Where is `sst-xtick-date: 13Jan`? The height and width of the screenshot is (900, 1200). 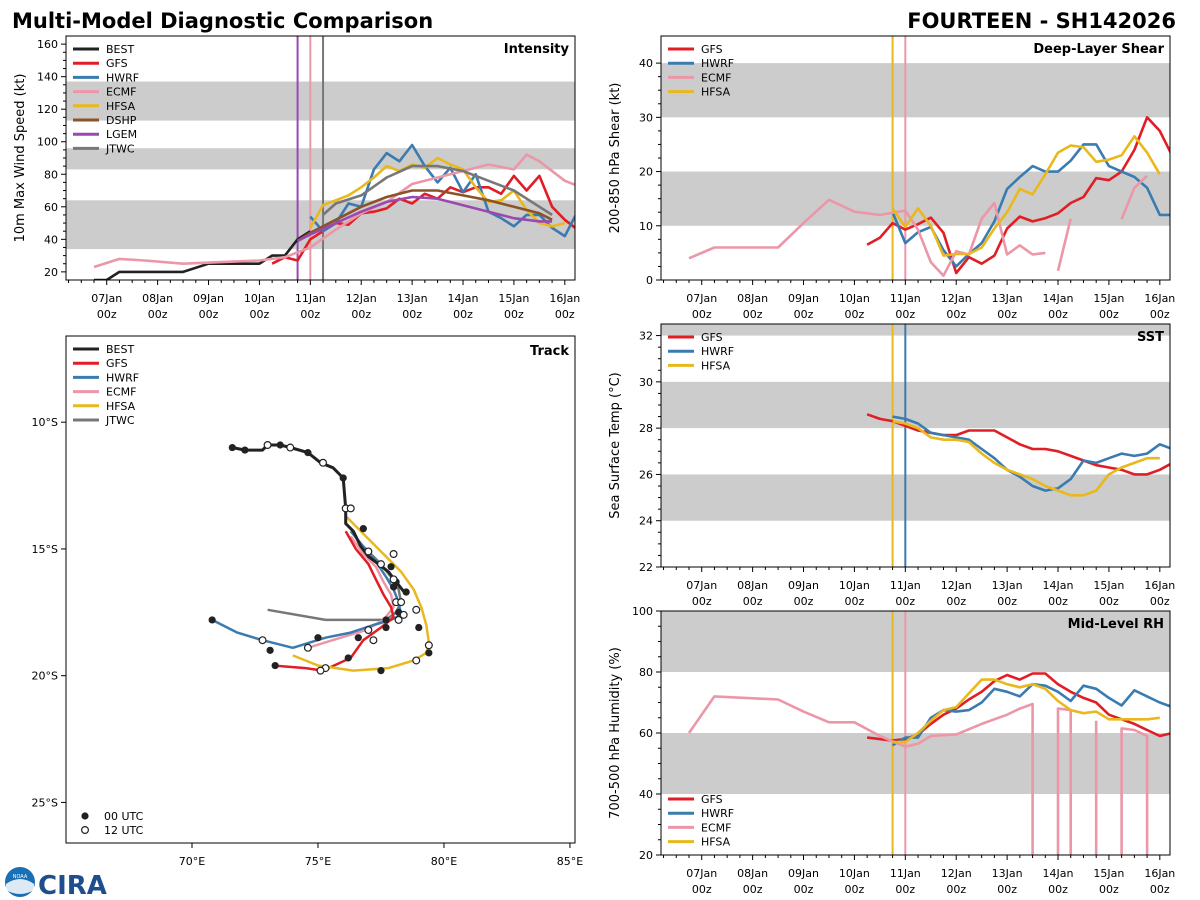
sst-xtick-date: 13Jan is located at coordinates (1007, 585).